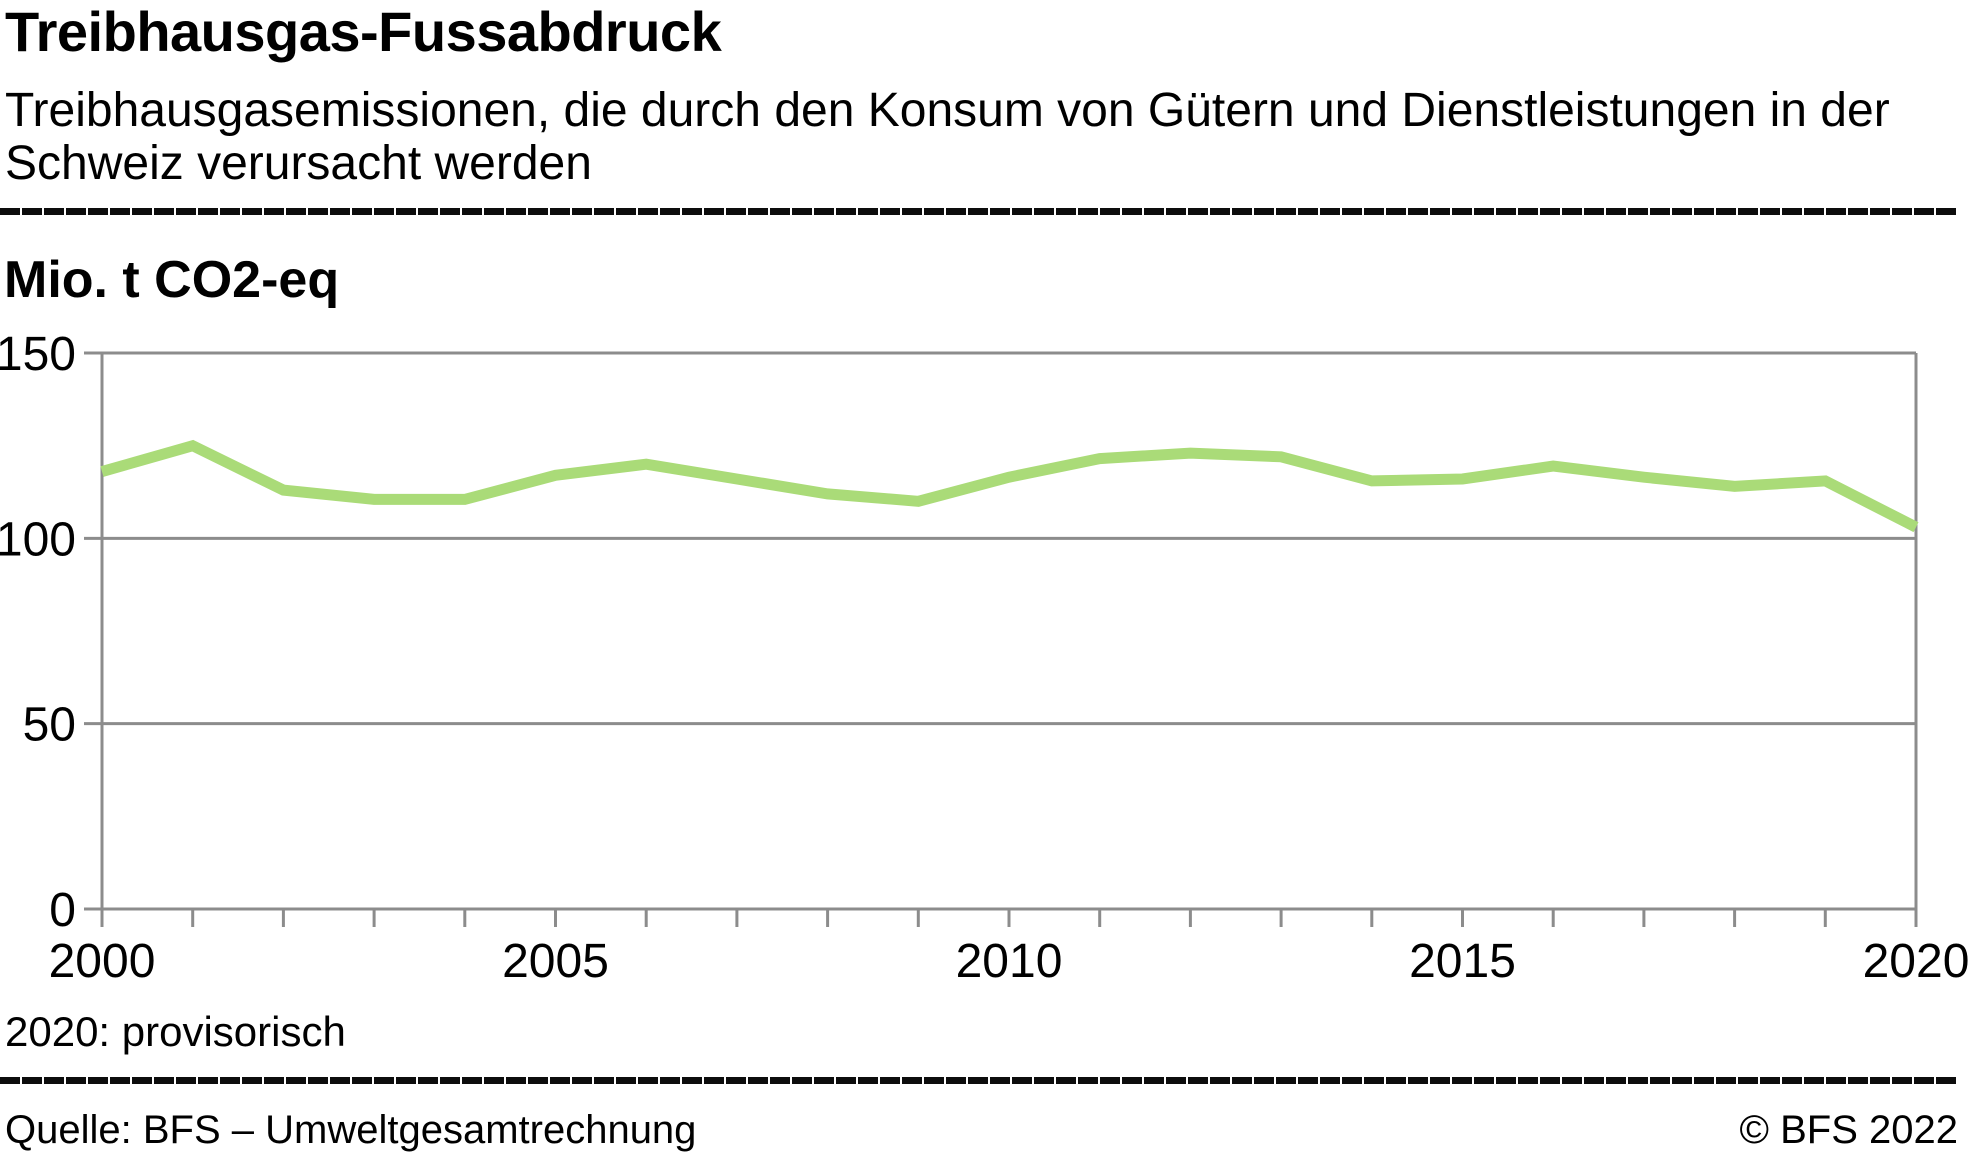  I want to click on header-divider-dashed-rule, so click(978, 211).